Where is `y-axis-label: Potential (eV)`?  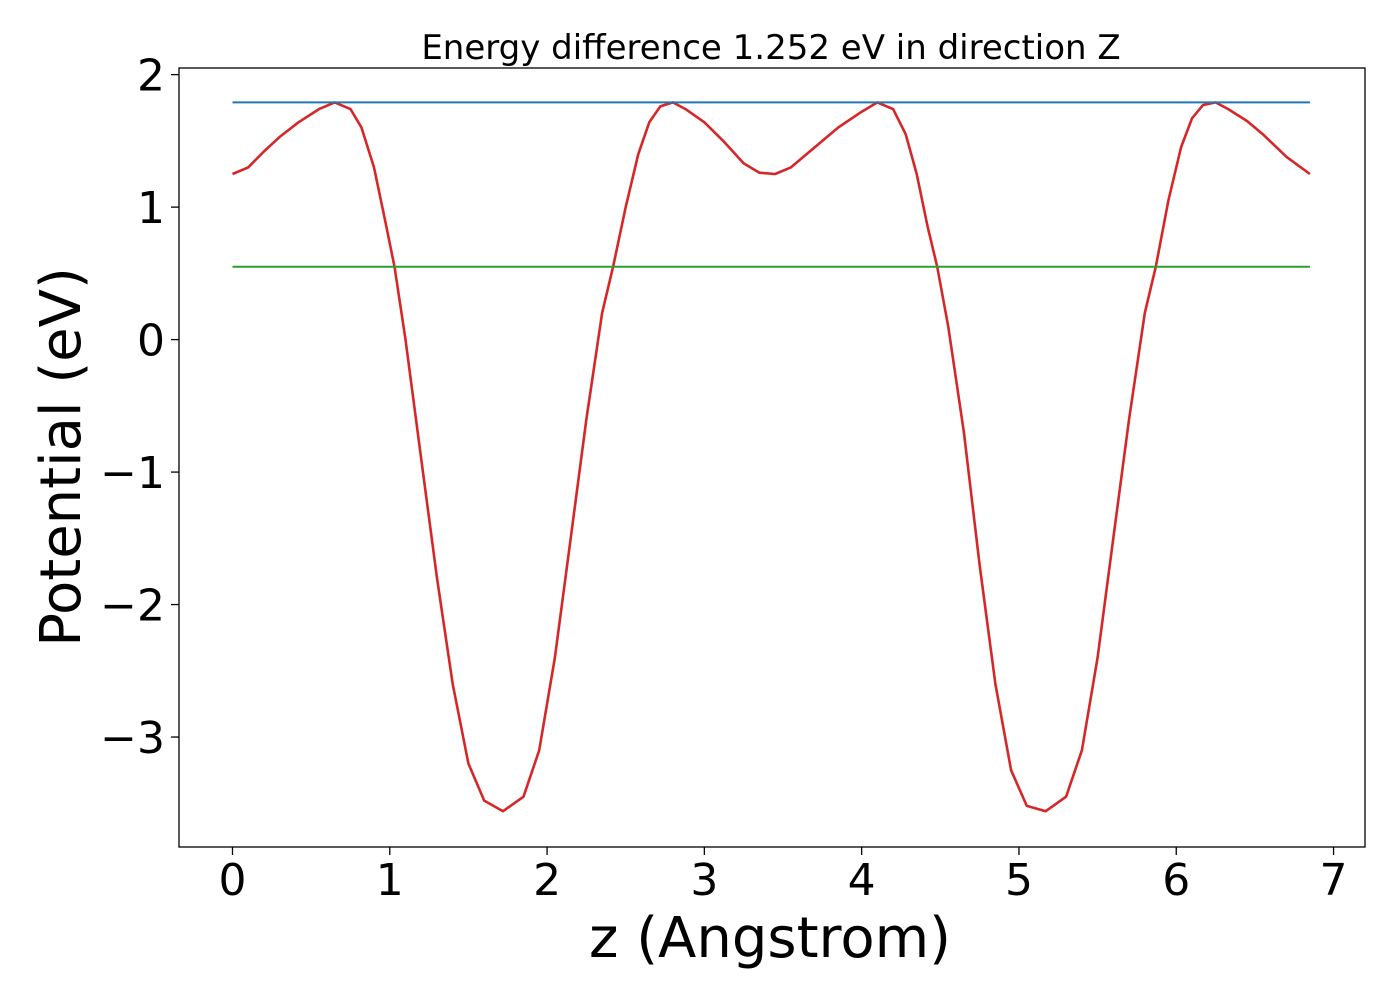 y-axis-label: Potential (eV) is located at coordinates (61, 457).